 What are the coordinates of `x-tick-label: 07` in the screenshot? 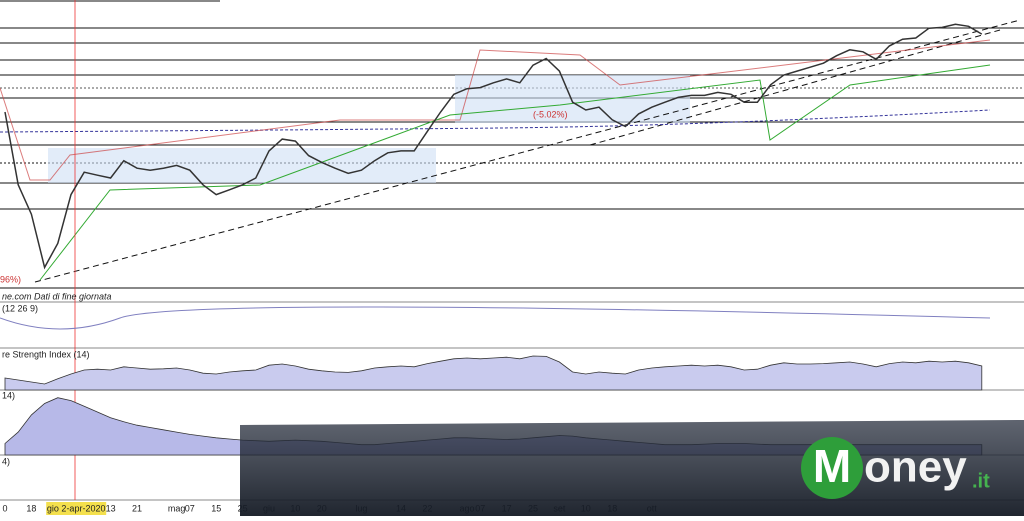 It's located at (190, 508).